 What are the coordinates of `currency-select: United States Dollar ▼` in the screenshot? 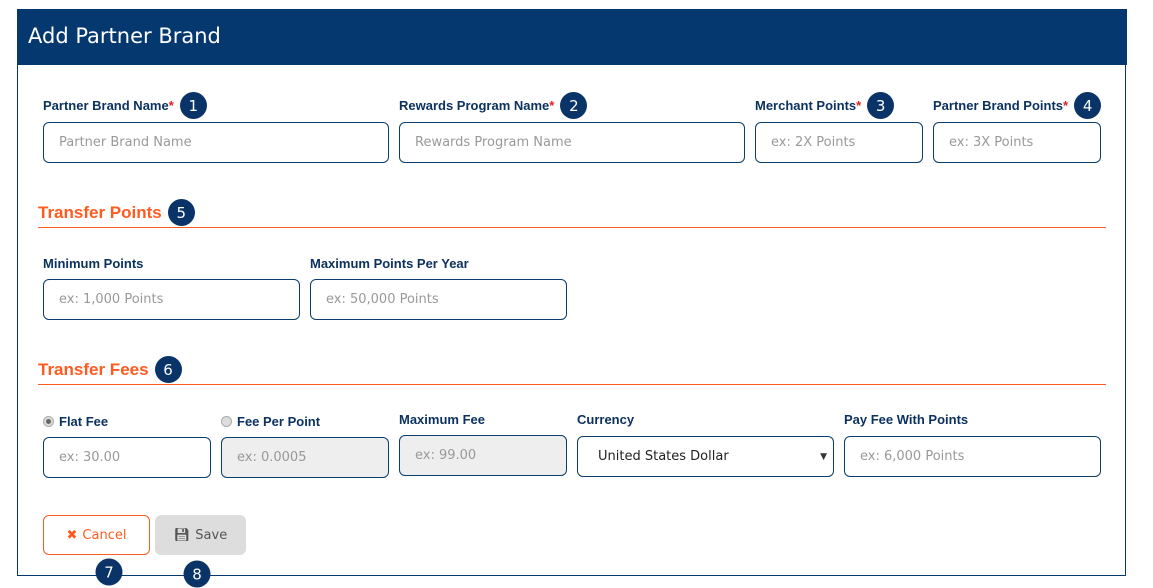 It's located at (705, 456).